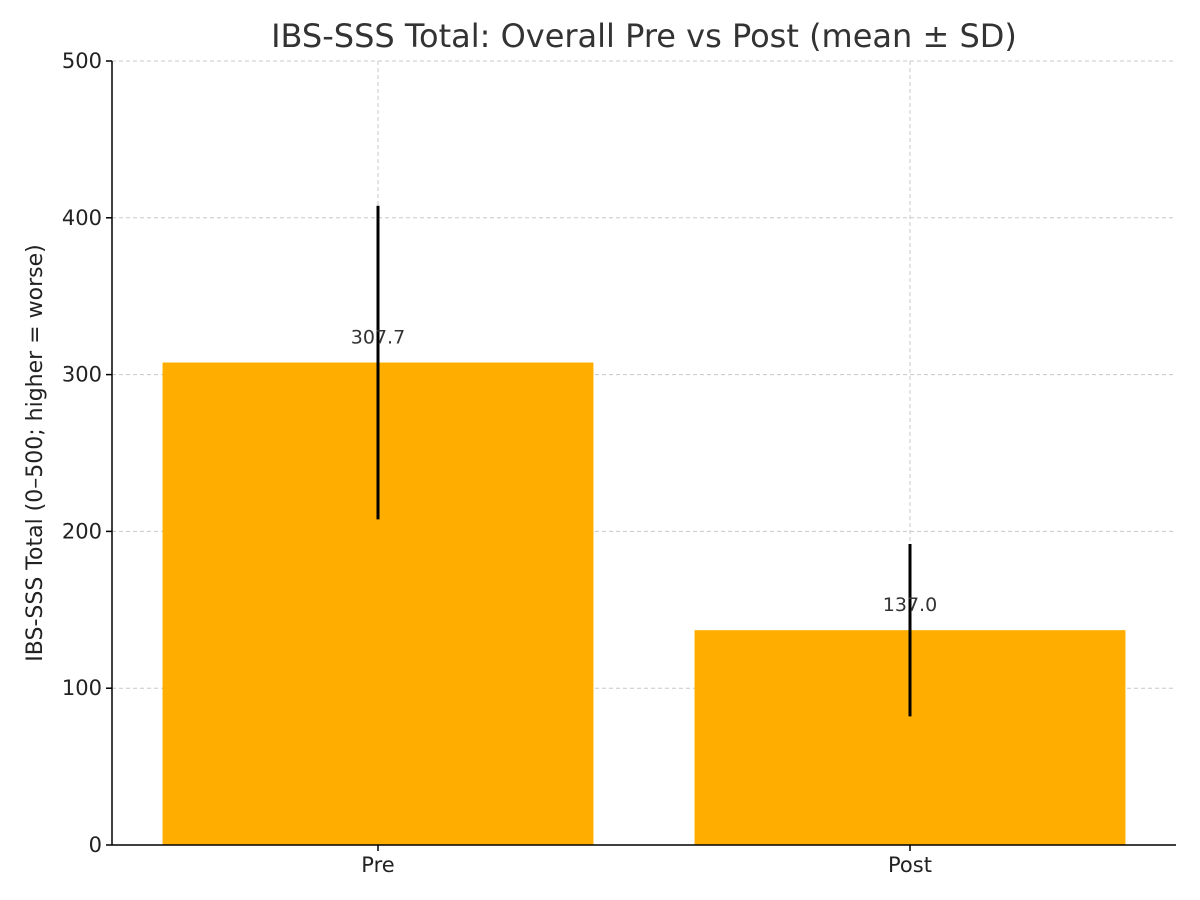  I want to click on y-tick-label: 300, so click(82, 375).